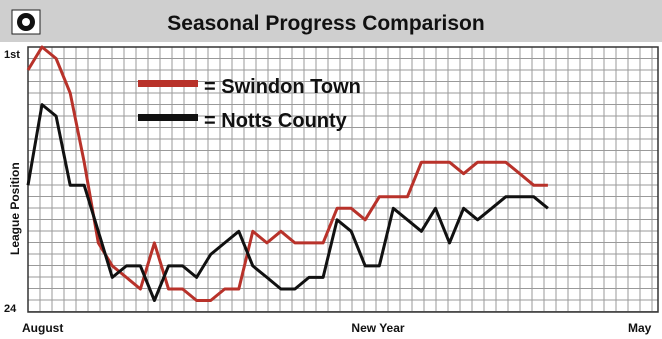  I want to click on legend-label-notts: = Notts County, so click(276, 121).